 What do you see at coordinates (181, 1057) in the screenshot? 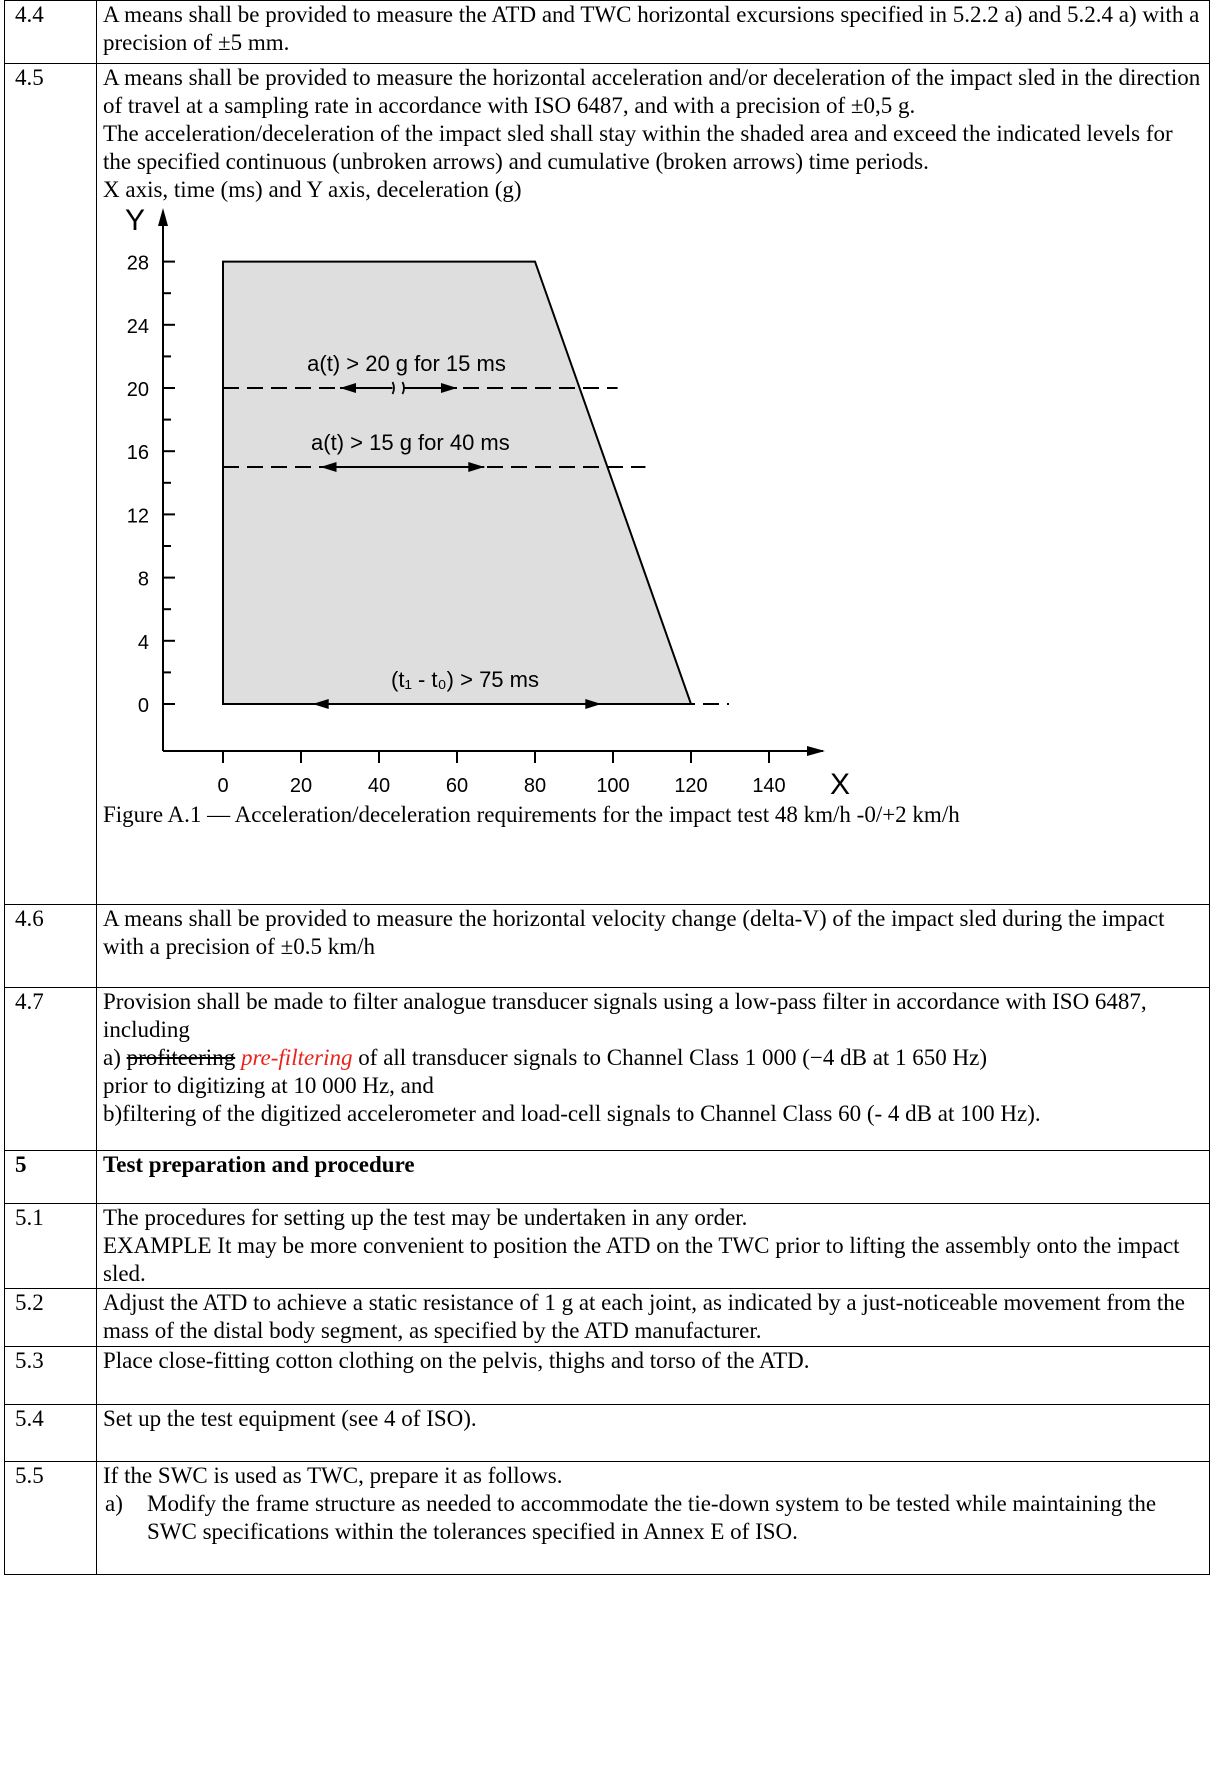
I see `deleted-text: profiteering` at bounding box center [181, 1057].